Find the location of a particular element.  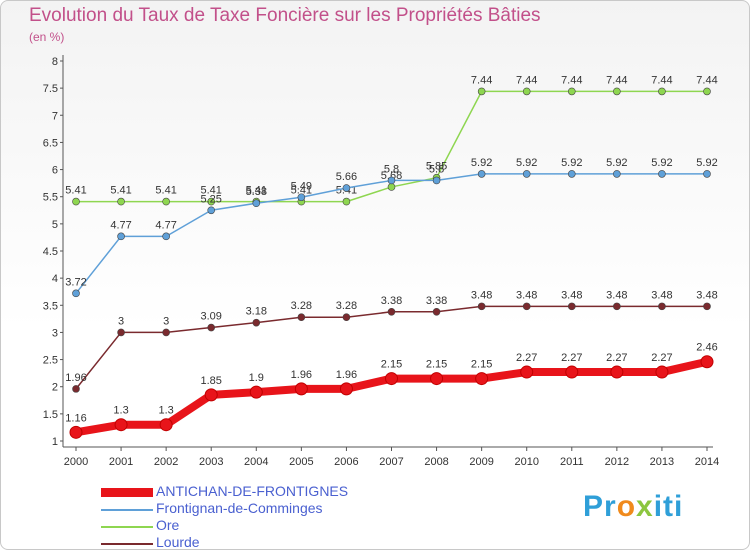

x-tick-label: 2008 is located at coordinates (436, 462).